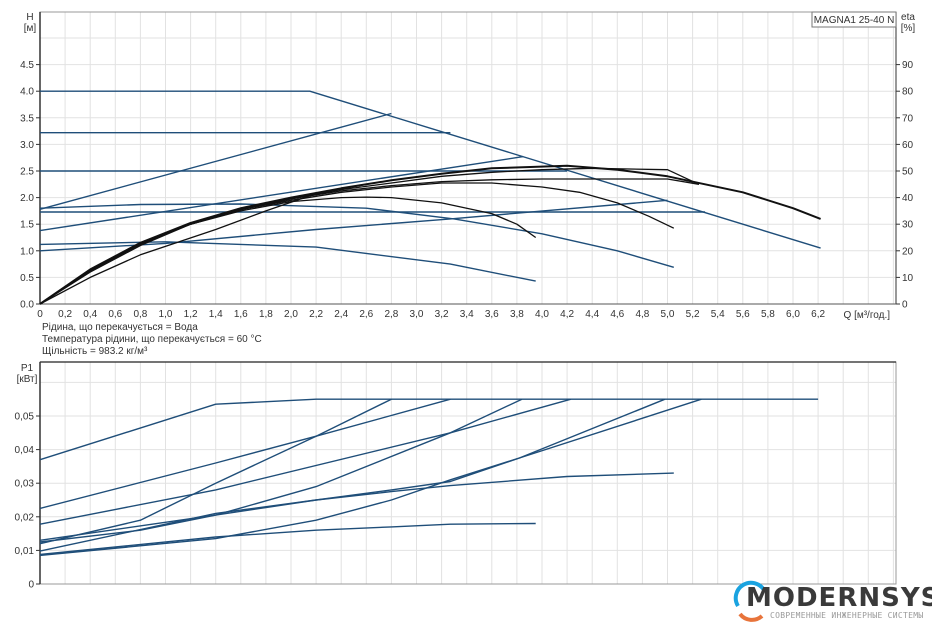 The height and width of the screenshot is (623, 932). I want to click on eta-tick-label: 90, so click(908, 65).